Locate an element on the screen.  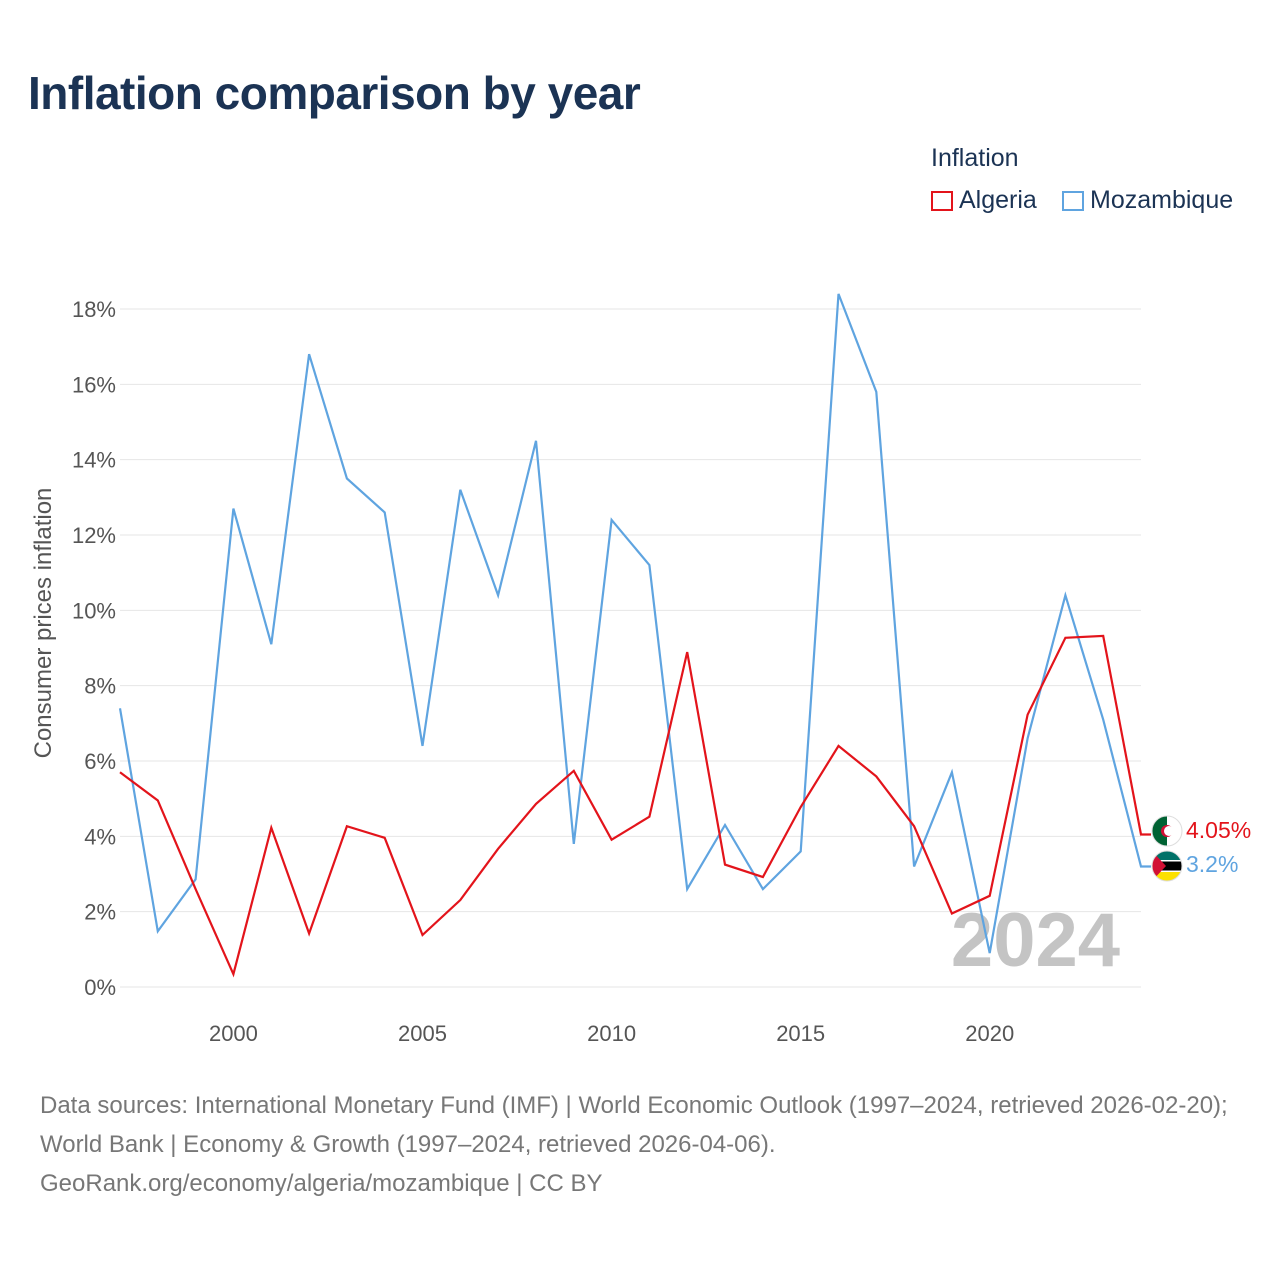
y-tick-label: 16% is located at coordinates (94, 384).